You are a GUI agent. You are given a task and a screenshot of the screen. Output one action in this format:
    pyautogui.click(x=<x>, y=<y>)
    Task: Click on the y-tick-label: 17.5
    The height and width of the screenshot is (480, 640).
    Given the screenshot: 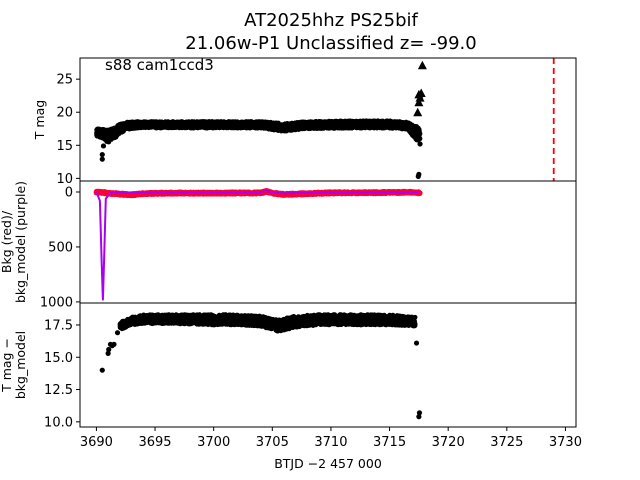 What is the action you would take?
    pyautogui.click(x=58, y=325)
    